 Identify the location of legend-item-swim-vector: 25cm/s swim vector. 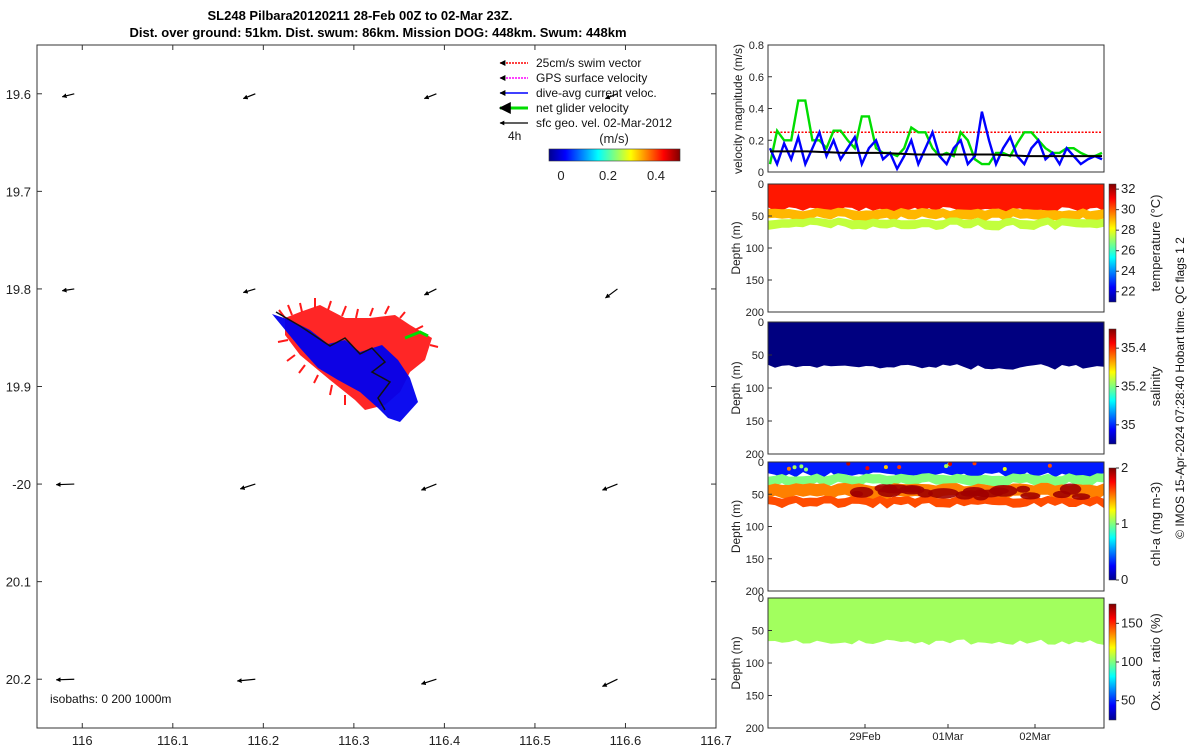
(570, 63).